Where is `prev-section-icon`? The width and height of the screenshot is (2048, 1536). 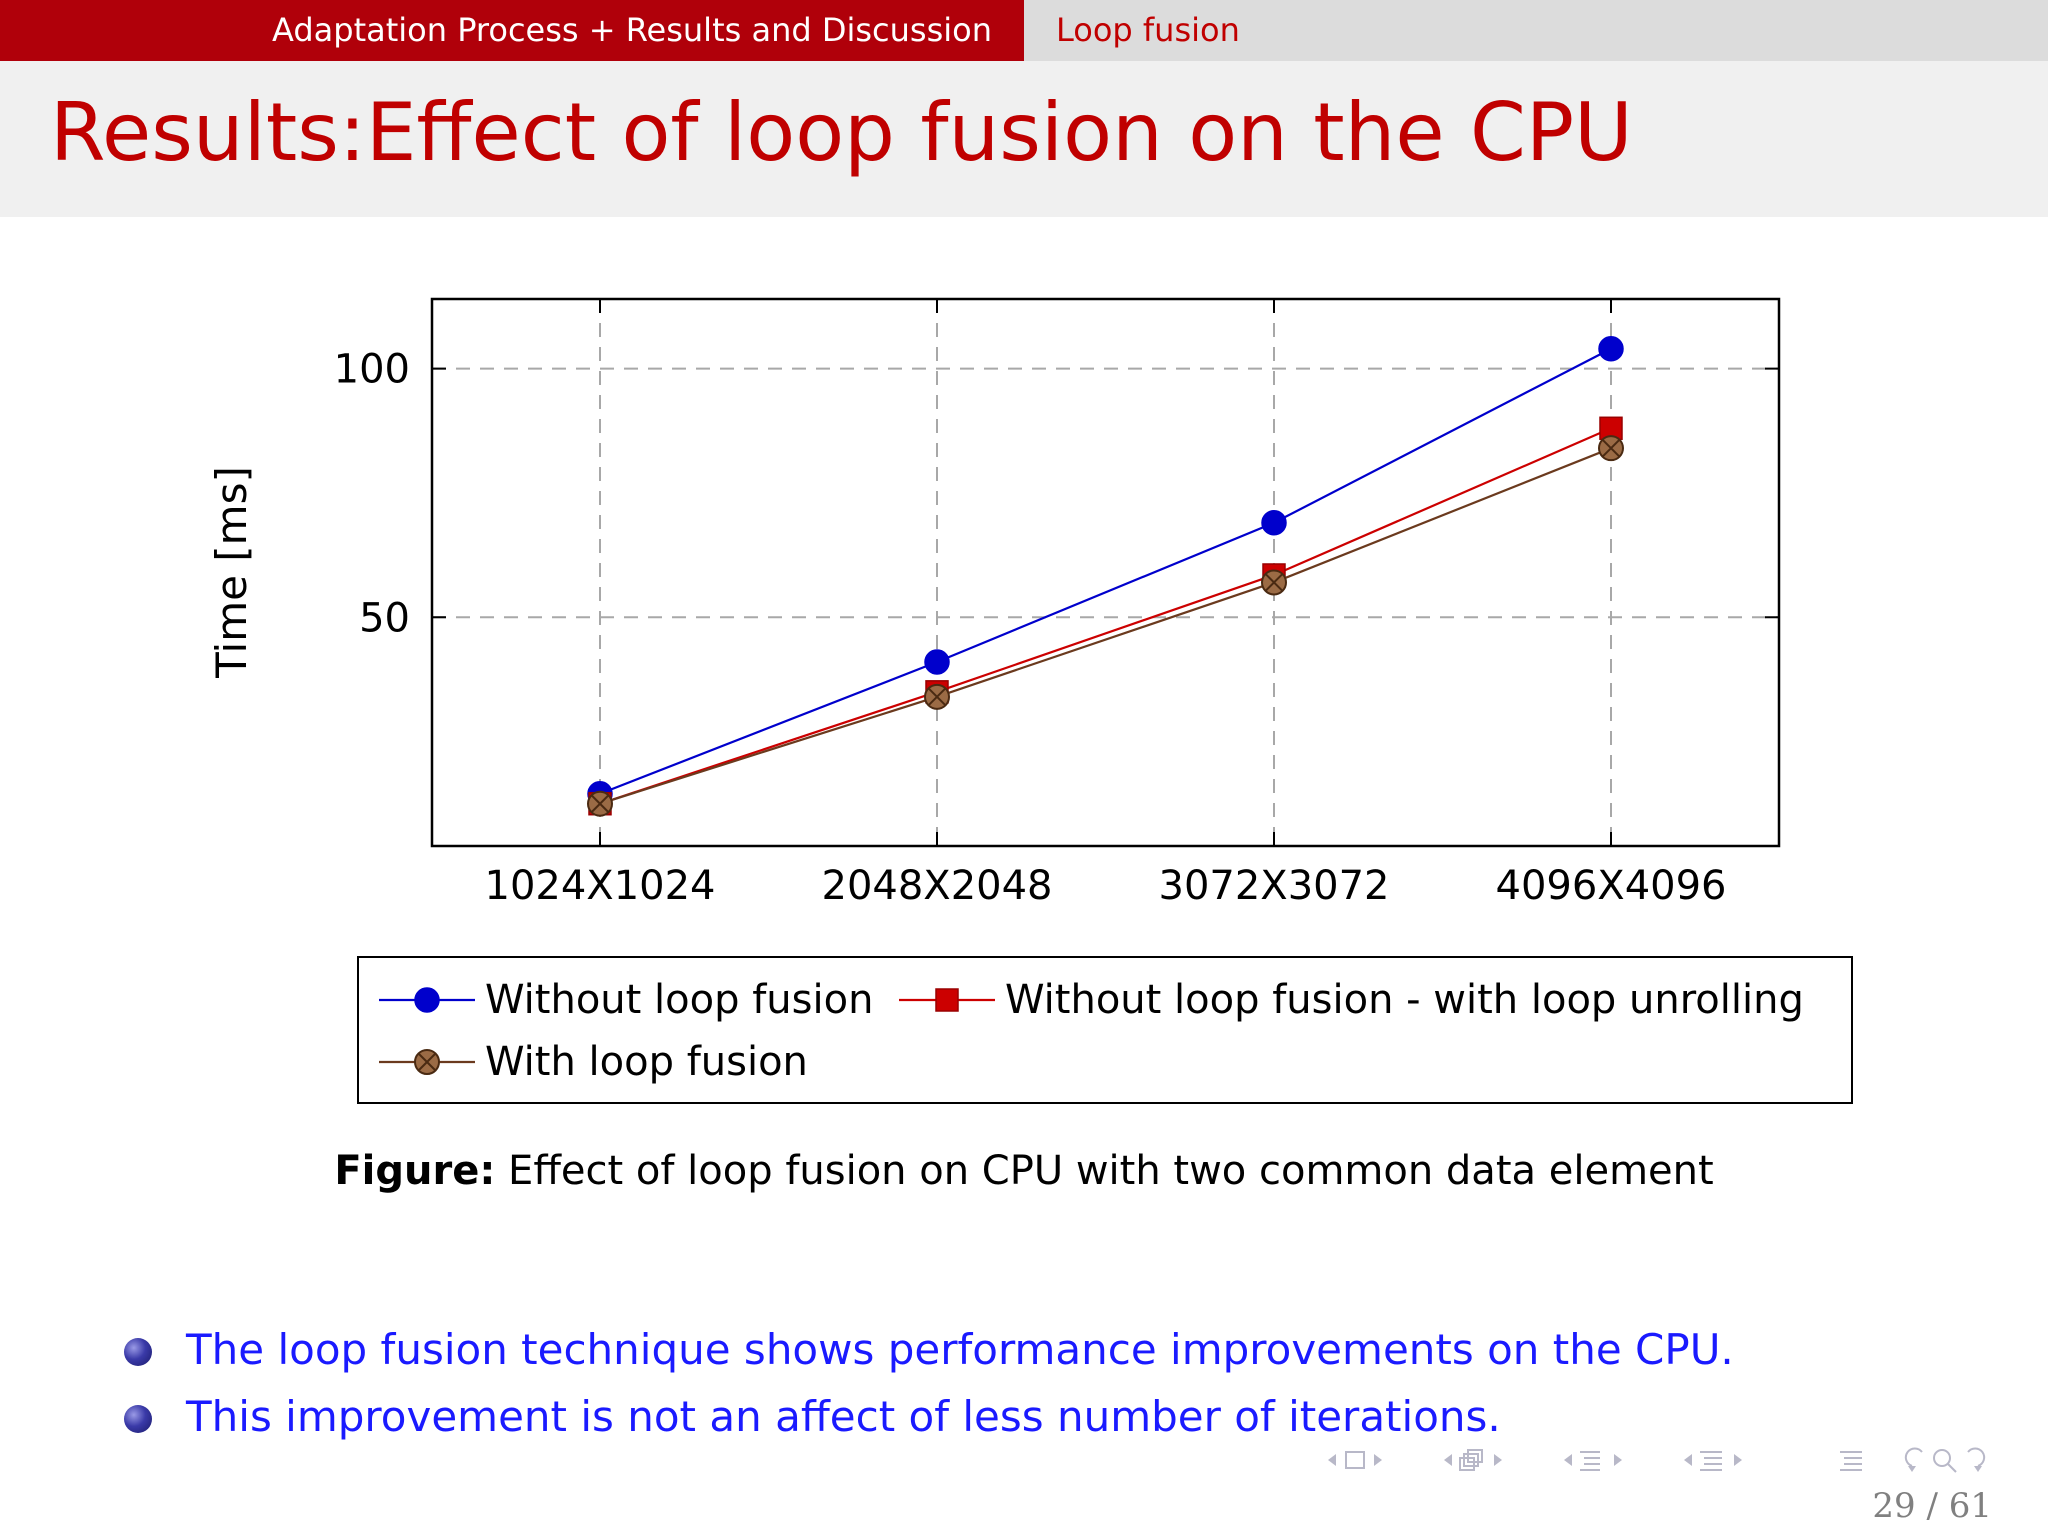
prev-section-icon is located at coordinates (1568, 1460).